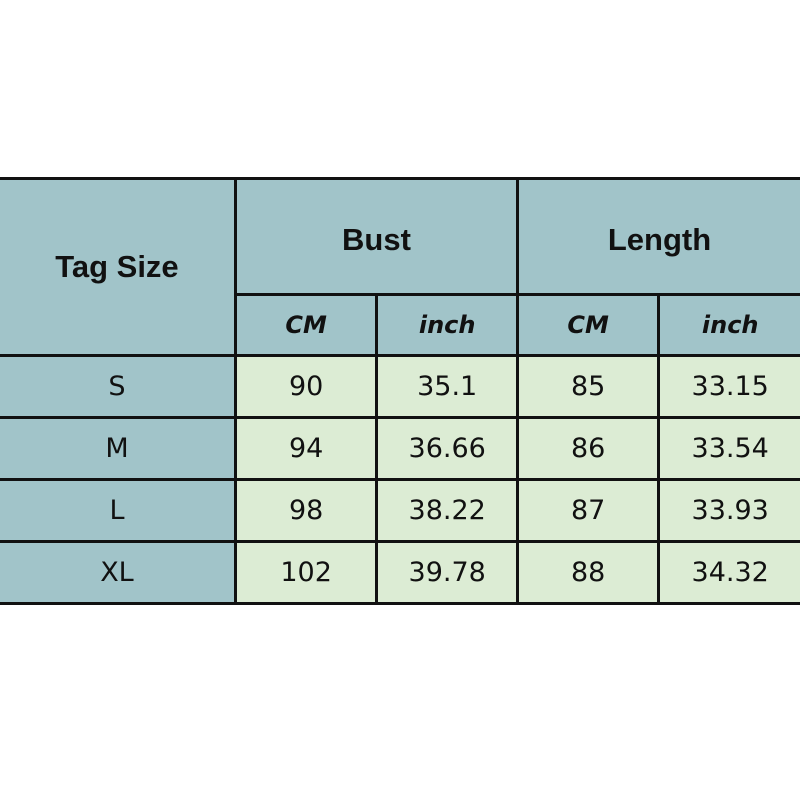 Image resolution: width=800 pixels, height=800 pixels. What do you see at coordinates (118, 267) in the screenshot?
I see `tag-size-header: Tag Size` at bounding box center [118, 267].